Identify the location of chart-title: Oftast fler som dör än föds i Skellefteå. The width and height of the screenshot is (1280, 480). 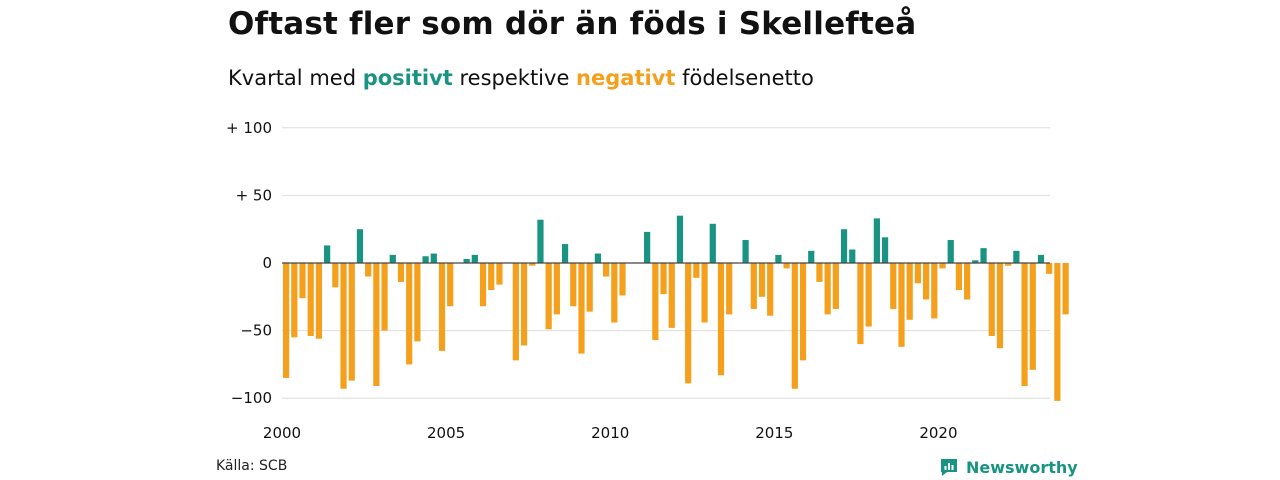
(572, 24).